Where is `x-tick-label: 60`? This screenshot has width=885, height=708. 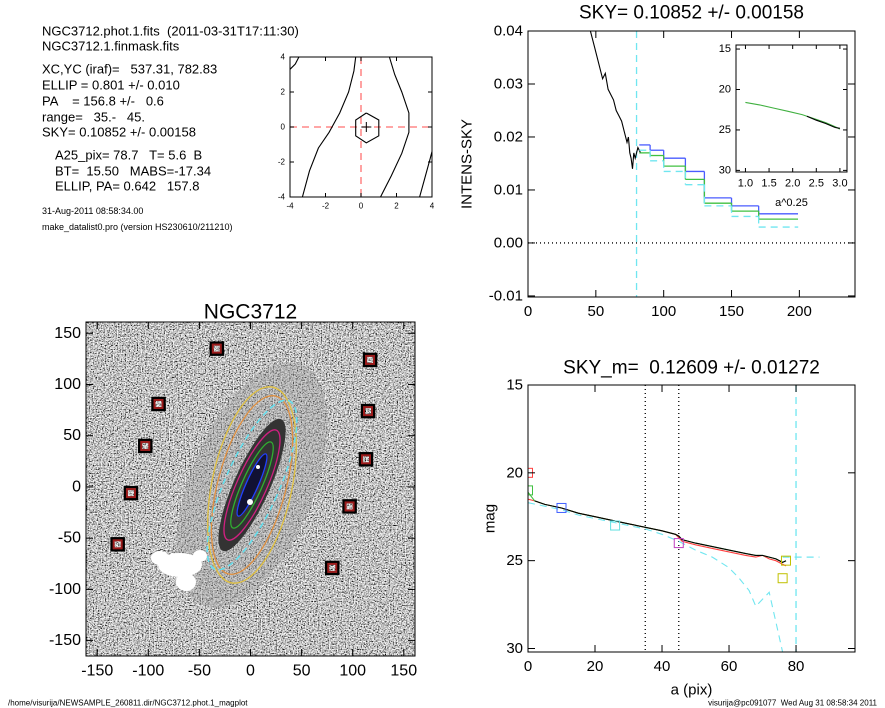 x-tick-label: 60 is located at coordinates (729, 666).